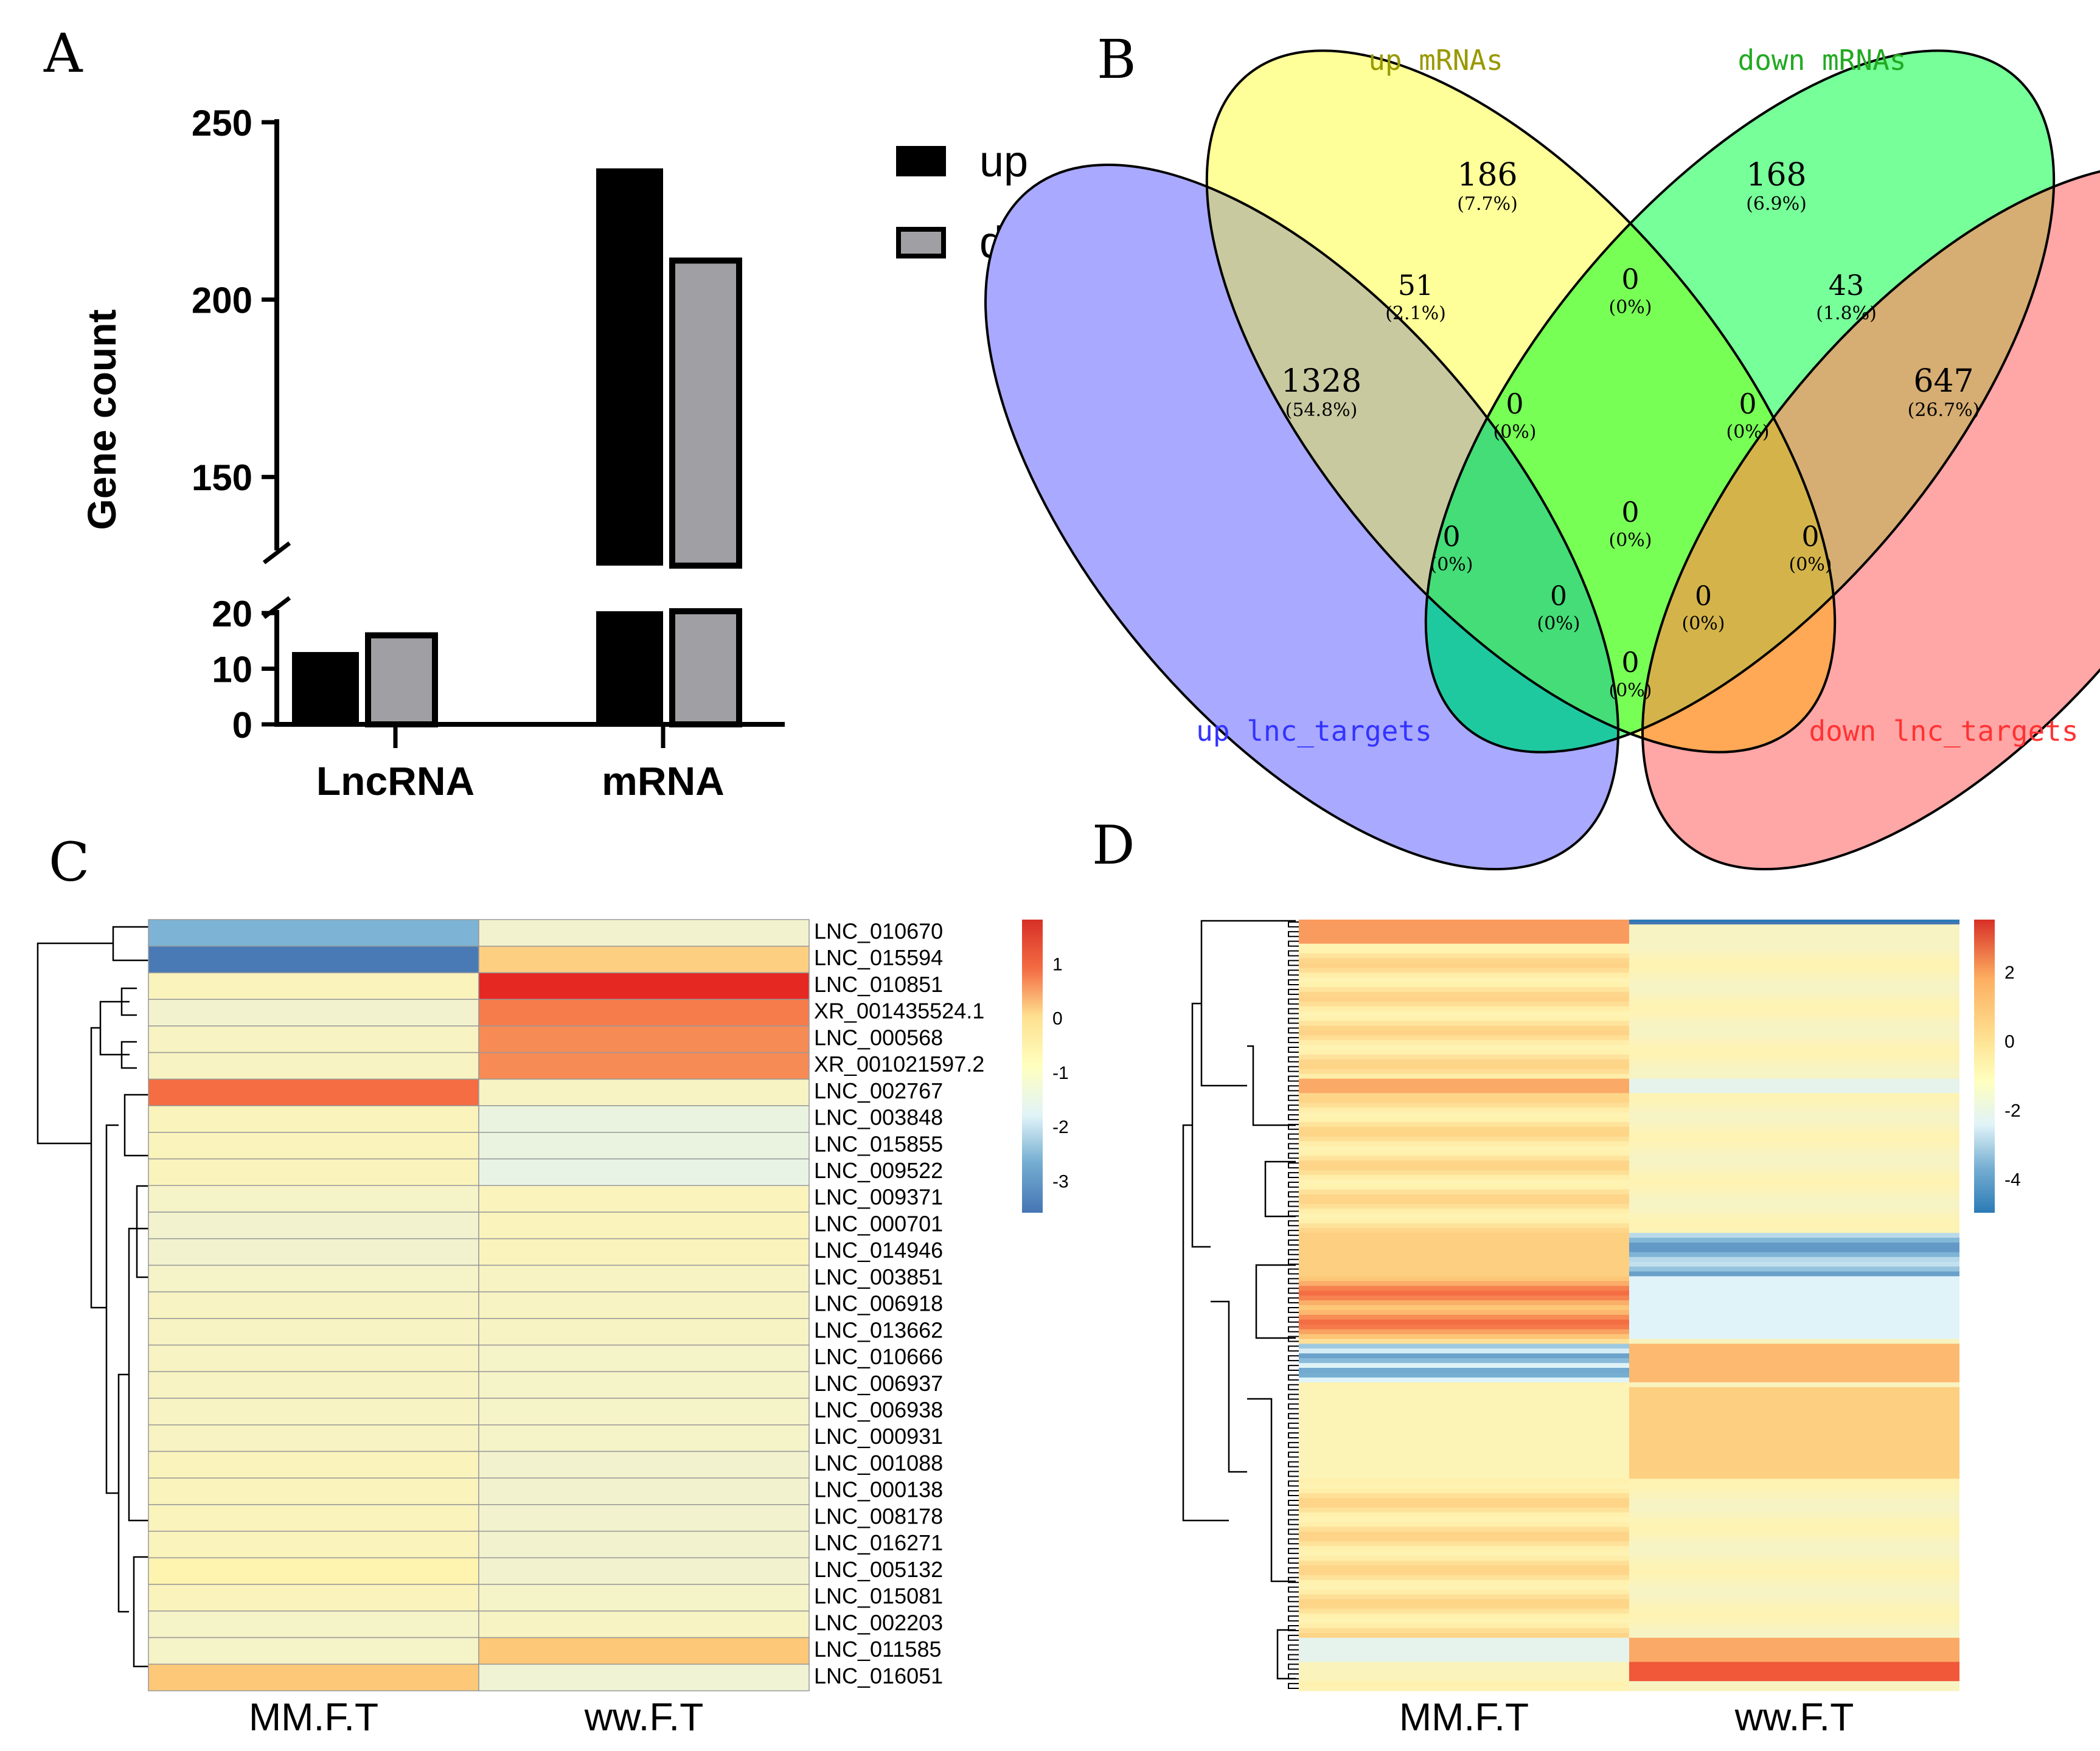 This screenshot has width=2100, height=1751. I want to click on panel-label-d: D, so click(1113, 845).